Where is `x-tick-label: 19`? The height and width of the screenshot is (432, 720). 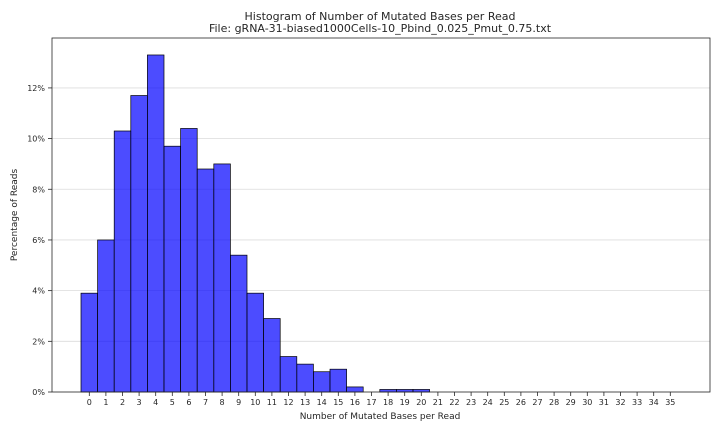 x-tick-label: 19 is located at coordinates (405, 402).